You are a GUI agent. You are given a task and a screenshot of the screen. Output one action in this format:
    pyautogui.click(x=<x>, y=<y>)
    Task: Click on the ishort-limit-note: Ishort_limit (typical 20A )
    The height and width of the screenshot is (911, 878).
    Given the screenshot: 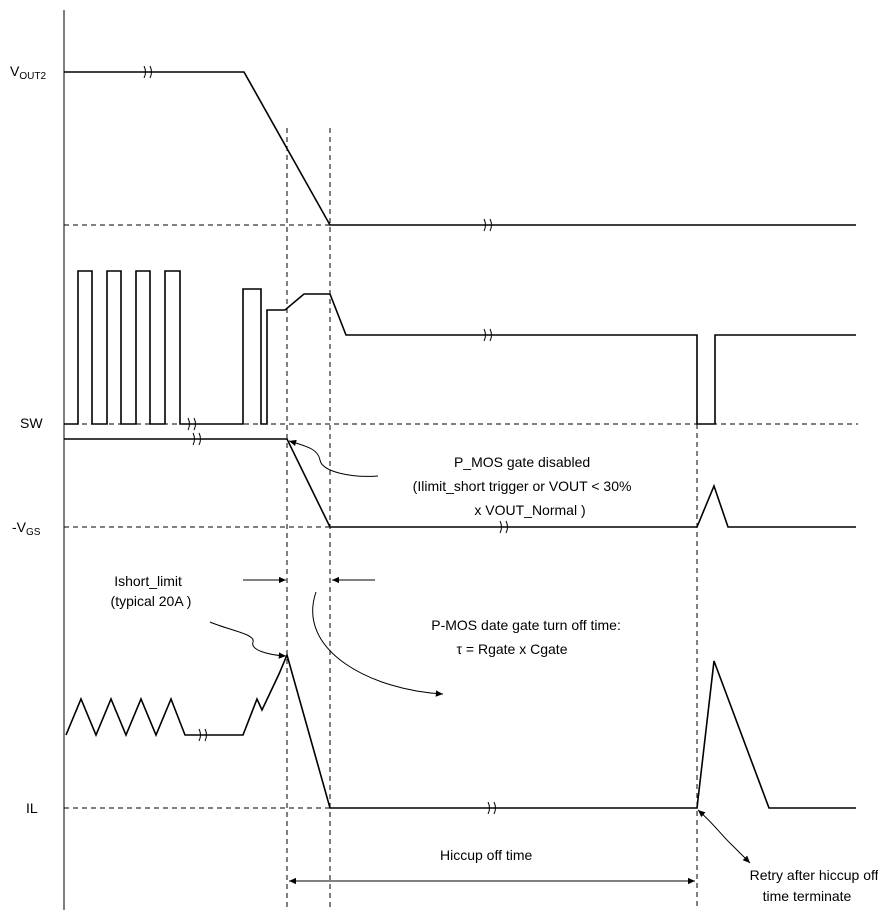 What is the action you would take?
    pyautogui.click(x=151, y=591)
    